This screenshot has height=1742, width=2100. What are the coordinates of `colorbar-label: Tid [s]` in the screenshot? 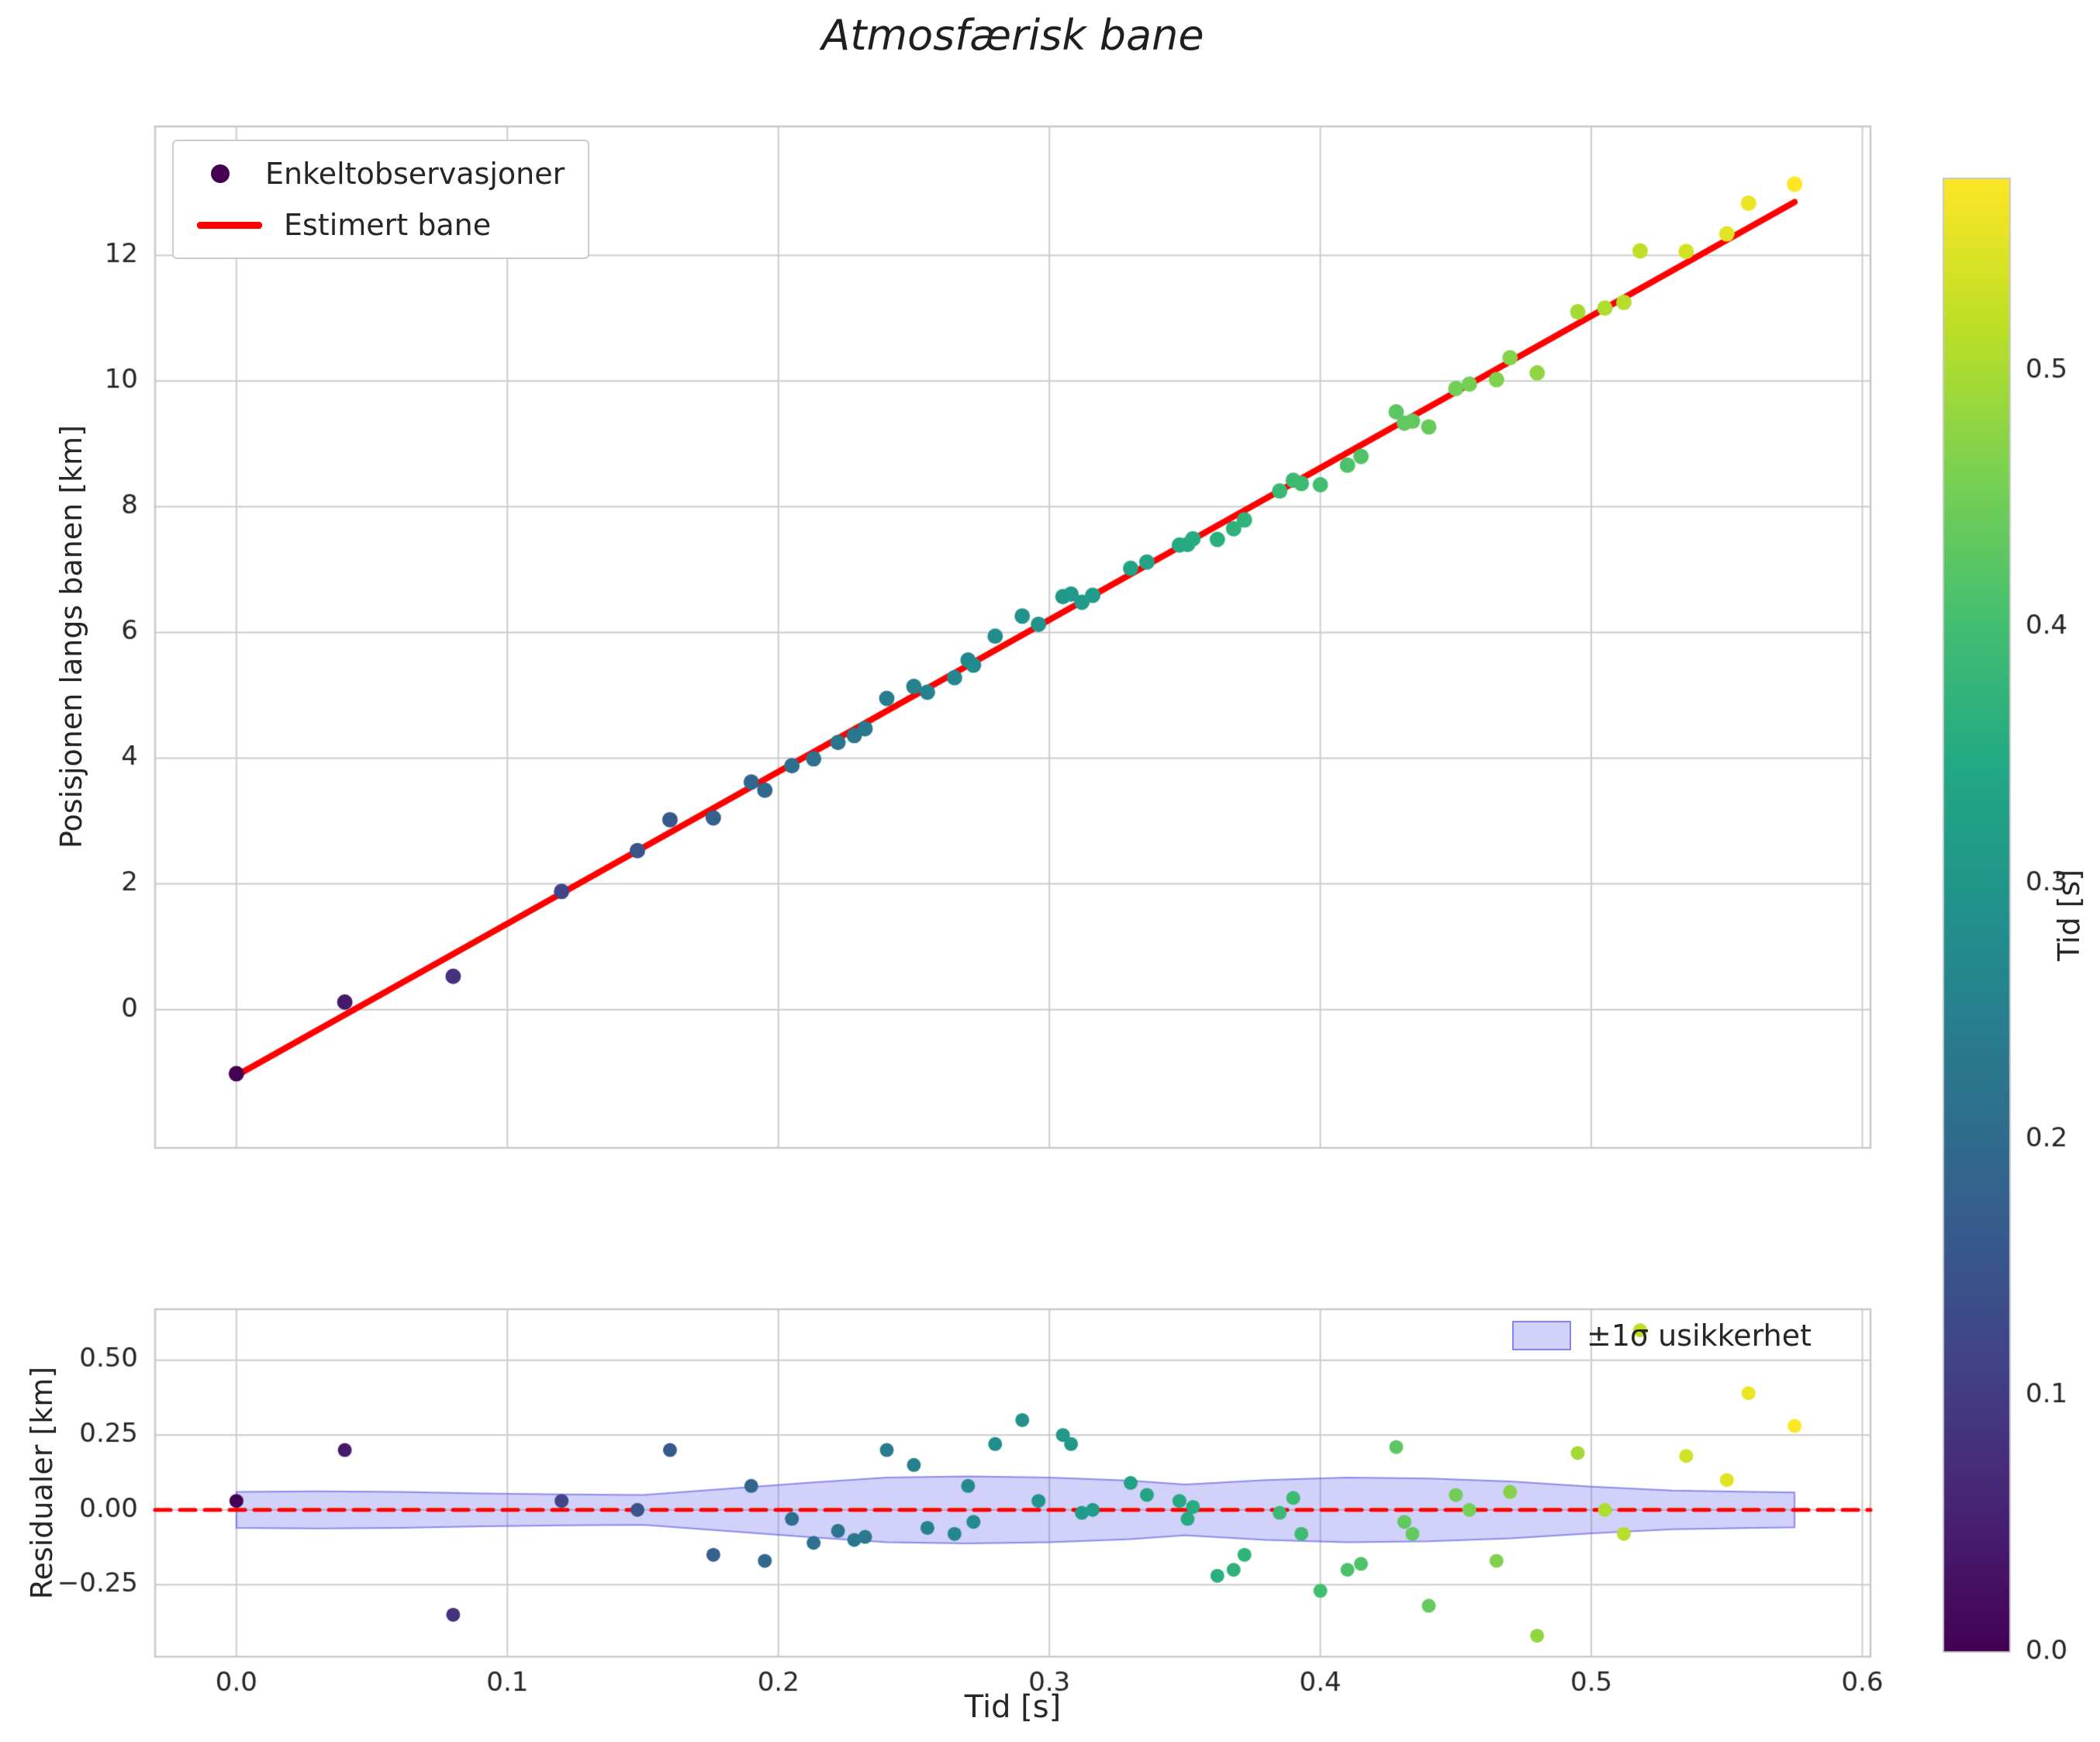 It's located at (2069, 915).